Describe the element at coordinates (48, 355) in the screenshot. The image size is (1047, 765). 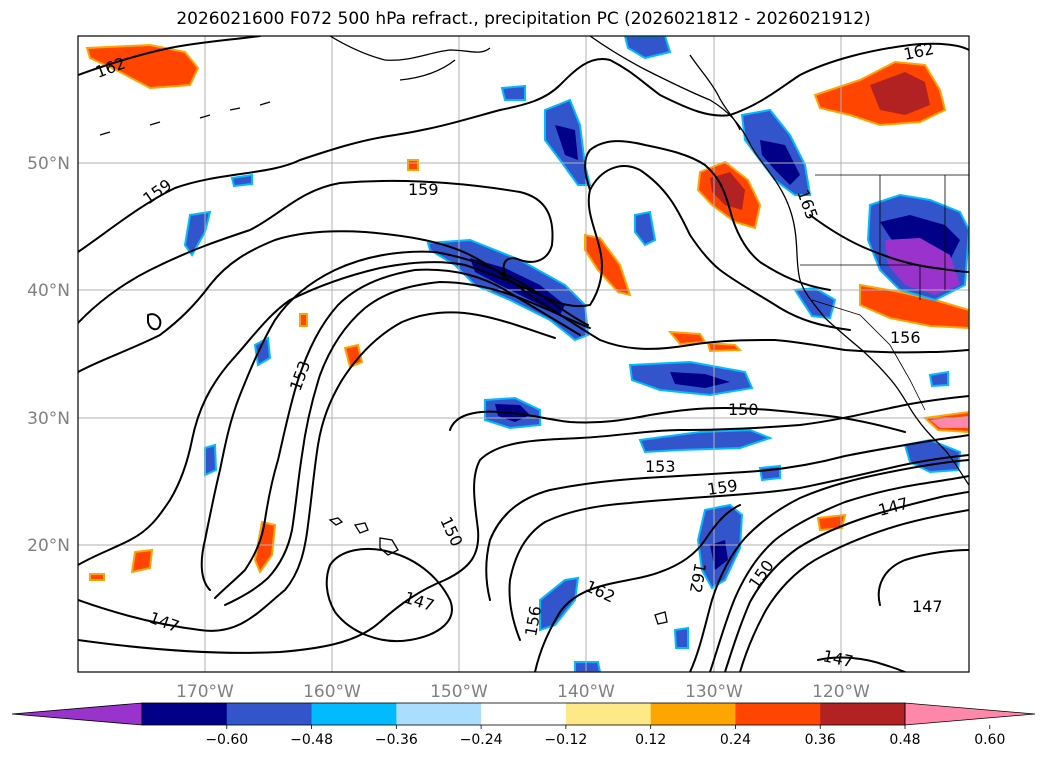
I see `lat-axis-labels: 50°N 40°N 30°N 20°N` at that location.